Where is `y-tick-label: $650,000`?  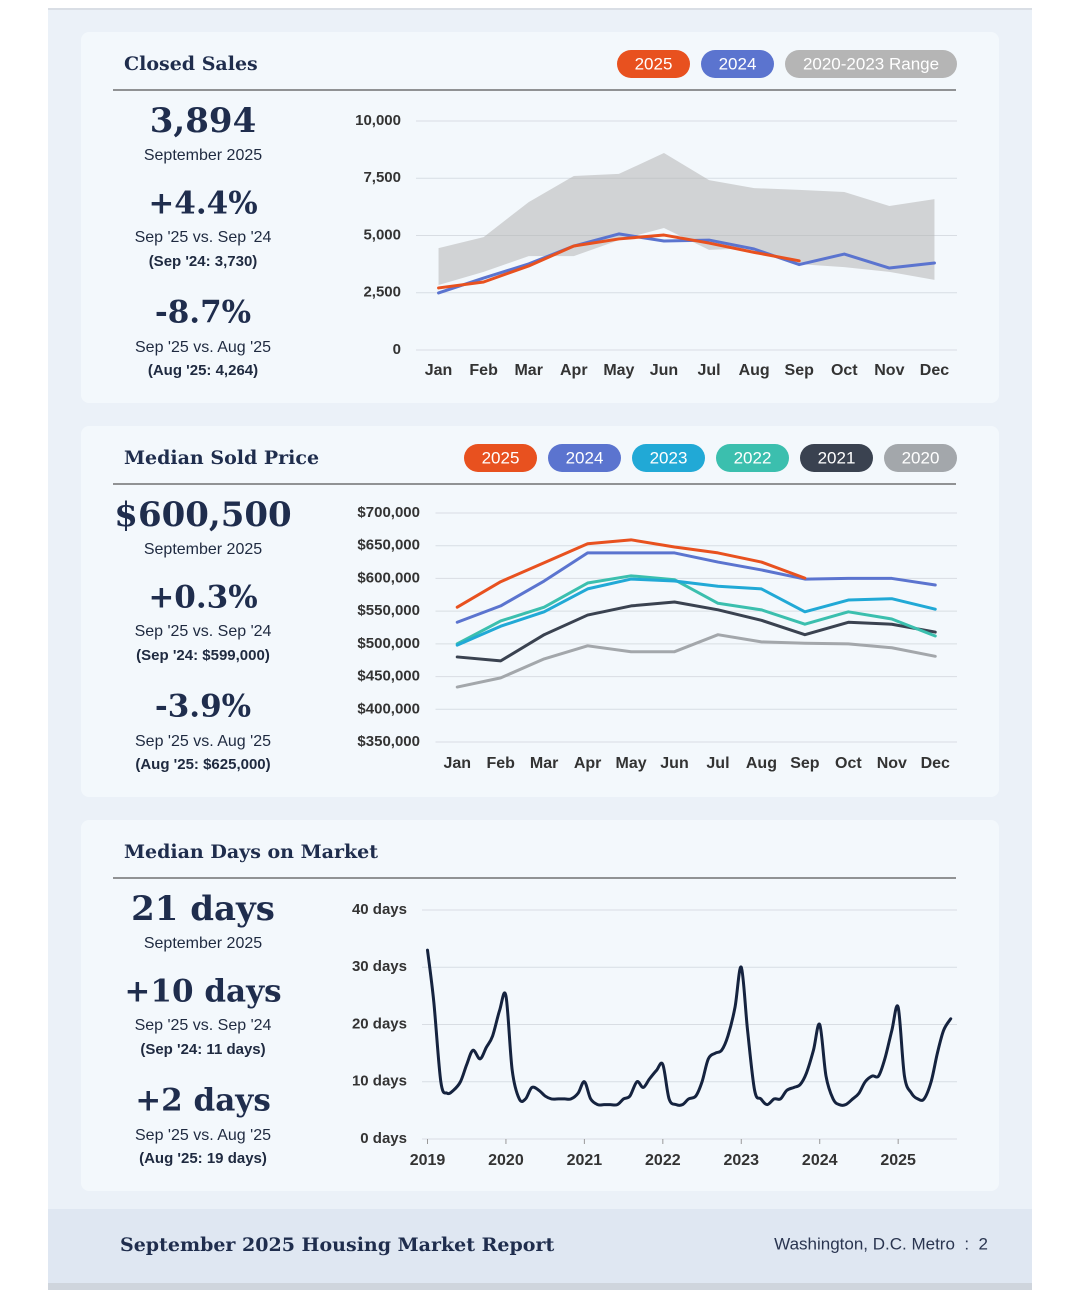 y-tick-label: $650,000 is located at coordinates (388, 545).